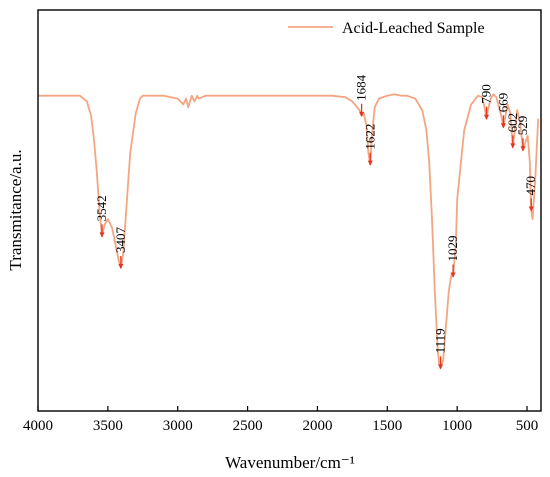 The width and height of the screenshot is (550, 477). Describe the element at coordinates (248, 426) in the screenshot. I see `x-tick-label: 2500` at that location.